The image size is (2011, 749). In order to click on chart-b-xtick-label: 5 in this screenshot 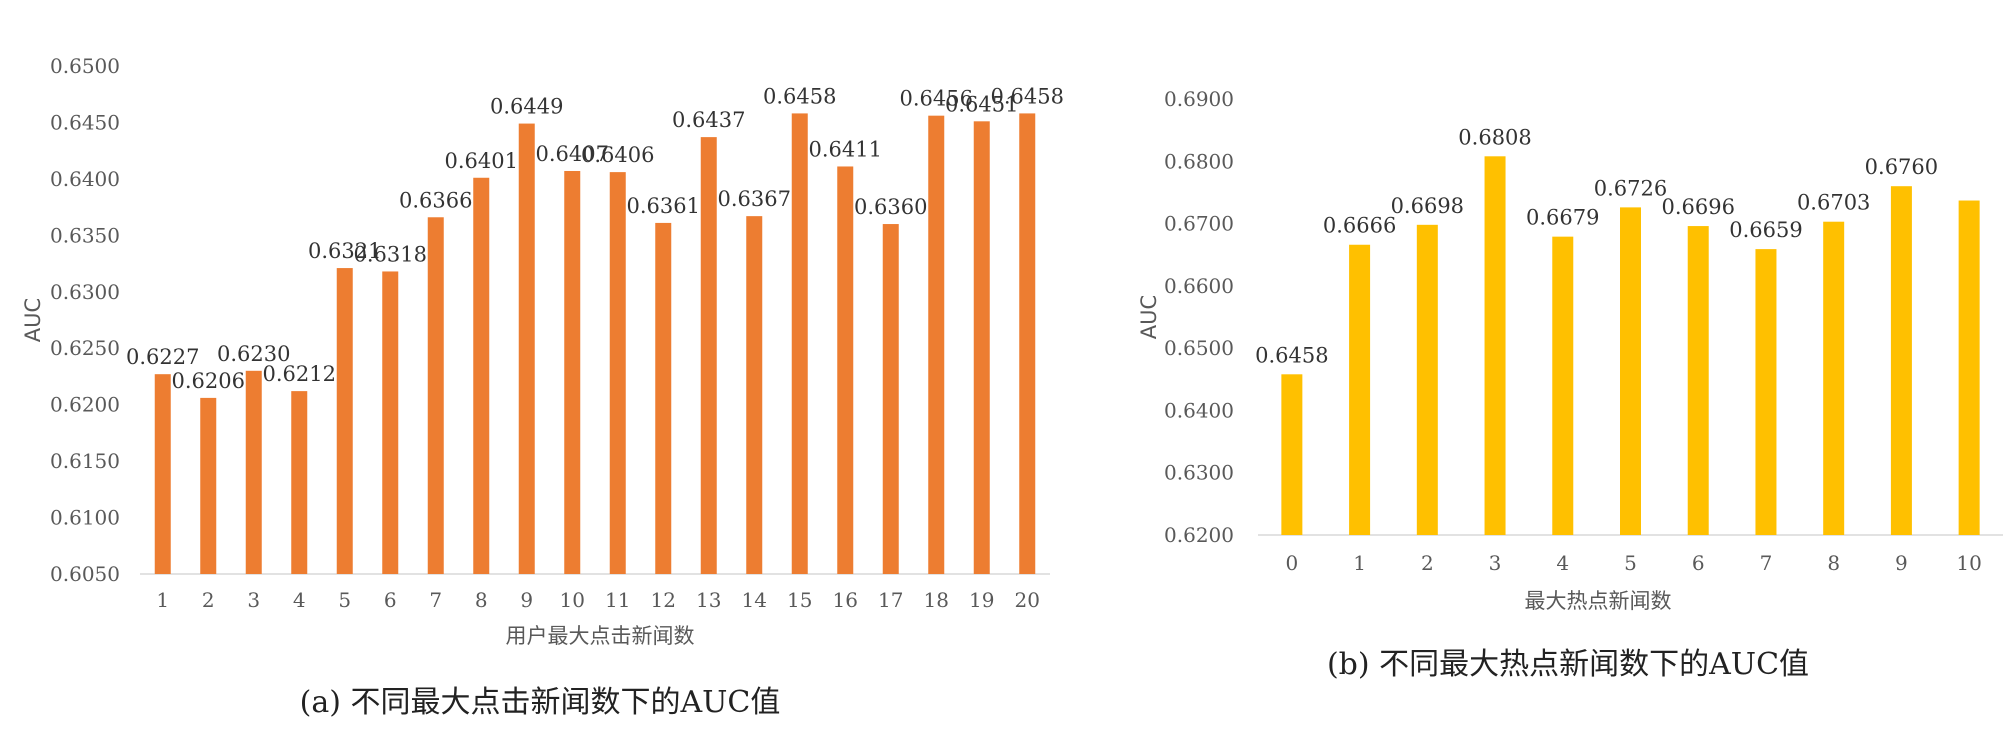, I will do `click(1630, 563)`.